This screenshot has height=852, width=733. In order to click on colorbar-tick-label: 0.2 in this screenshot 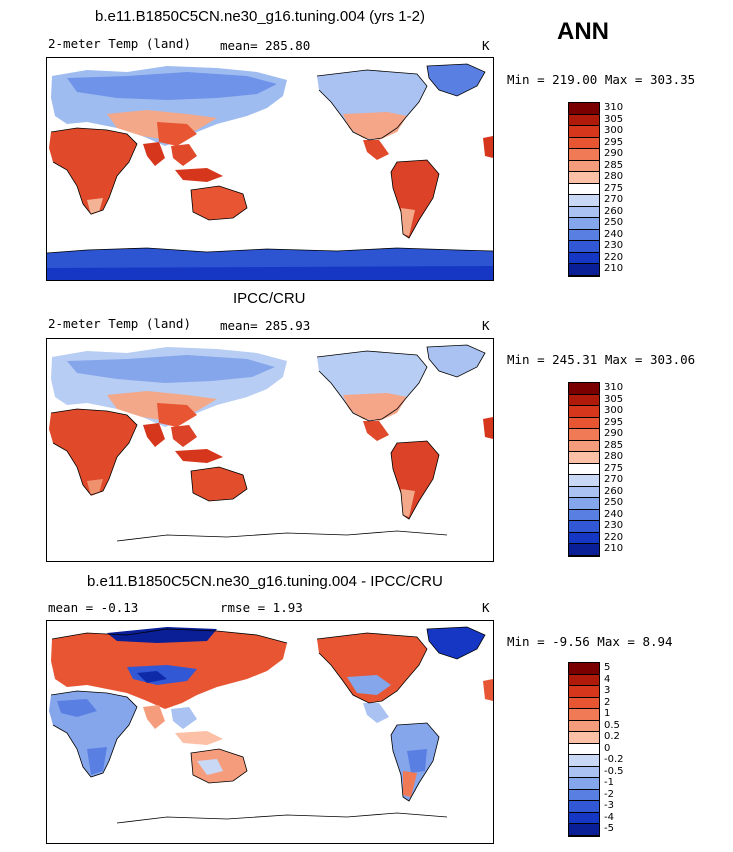, I will do `click(612, 736)`.